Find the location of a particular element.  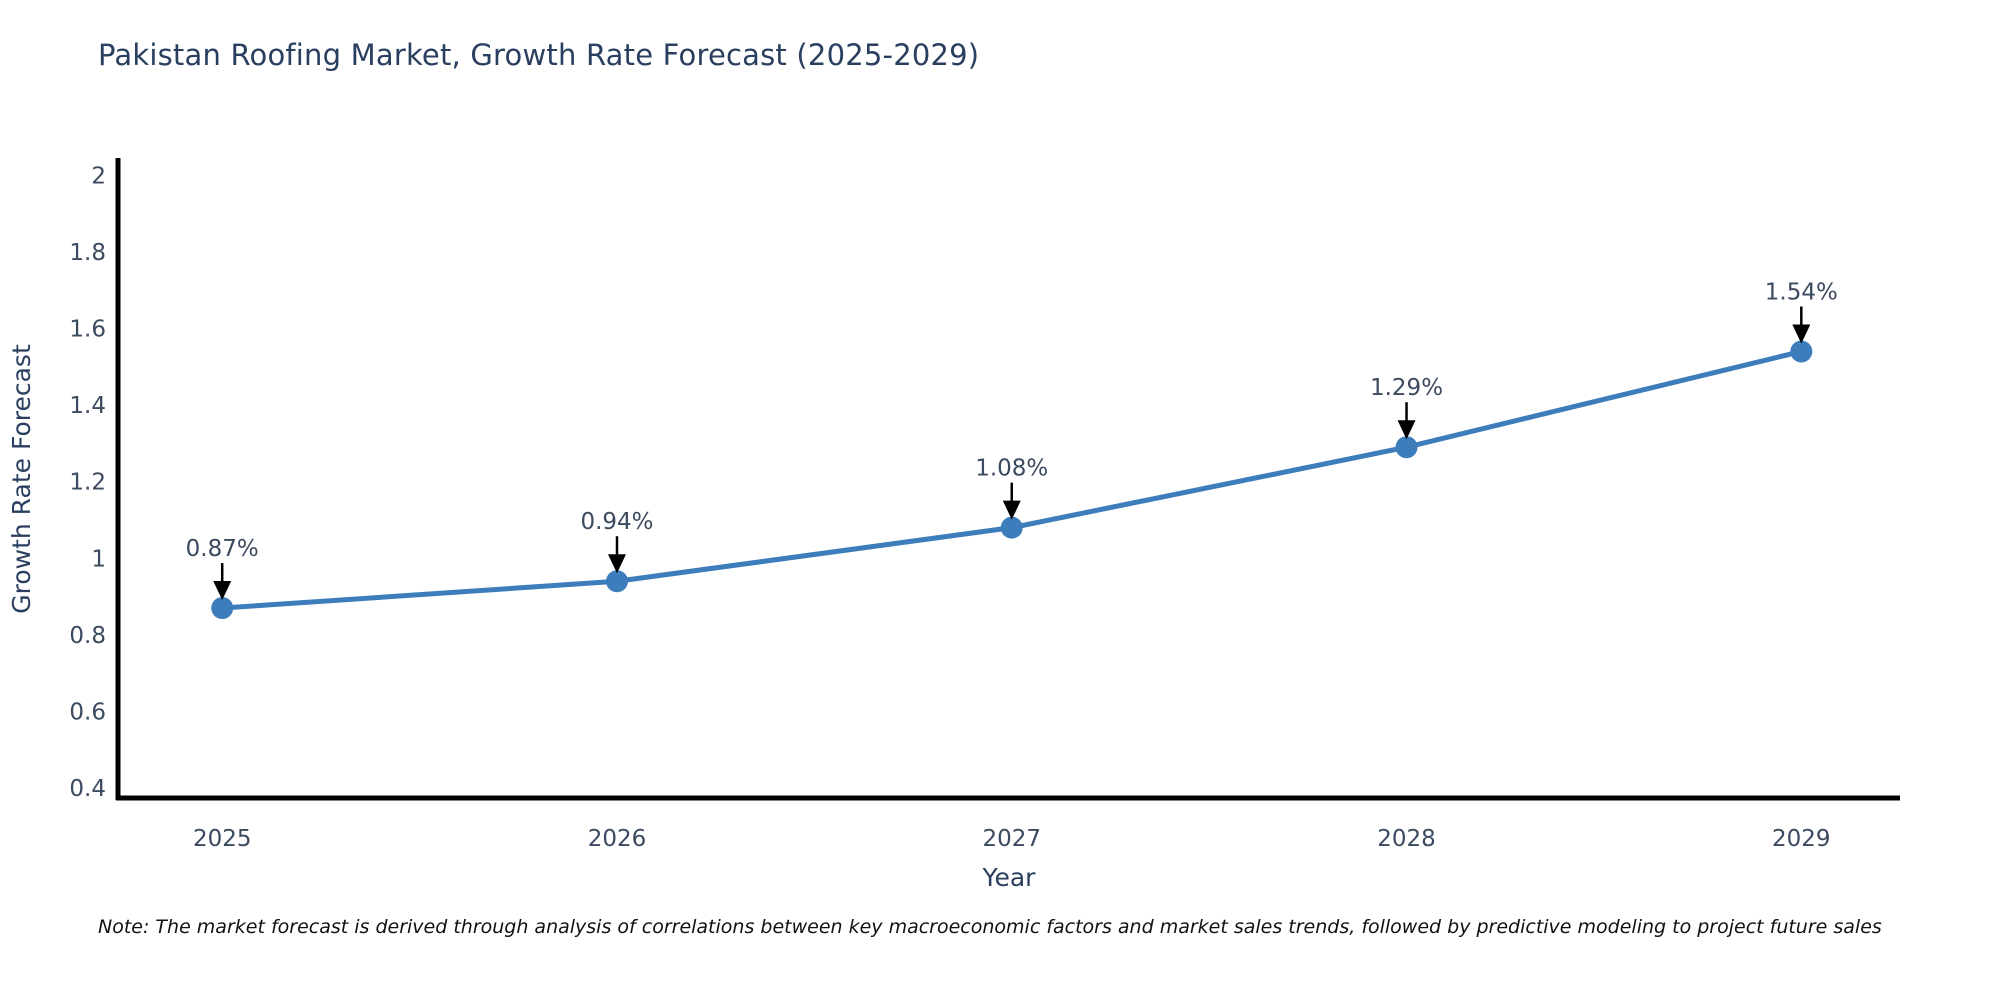

y-tick-label: 1.8 is located at coordinates (87, 253).